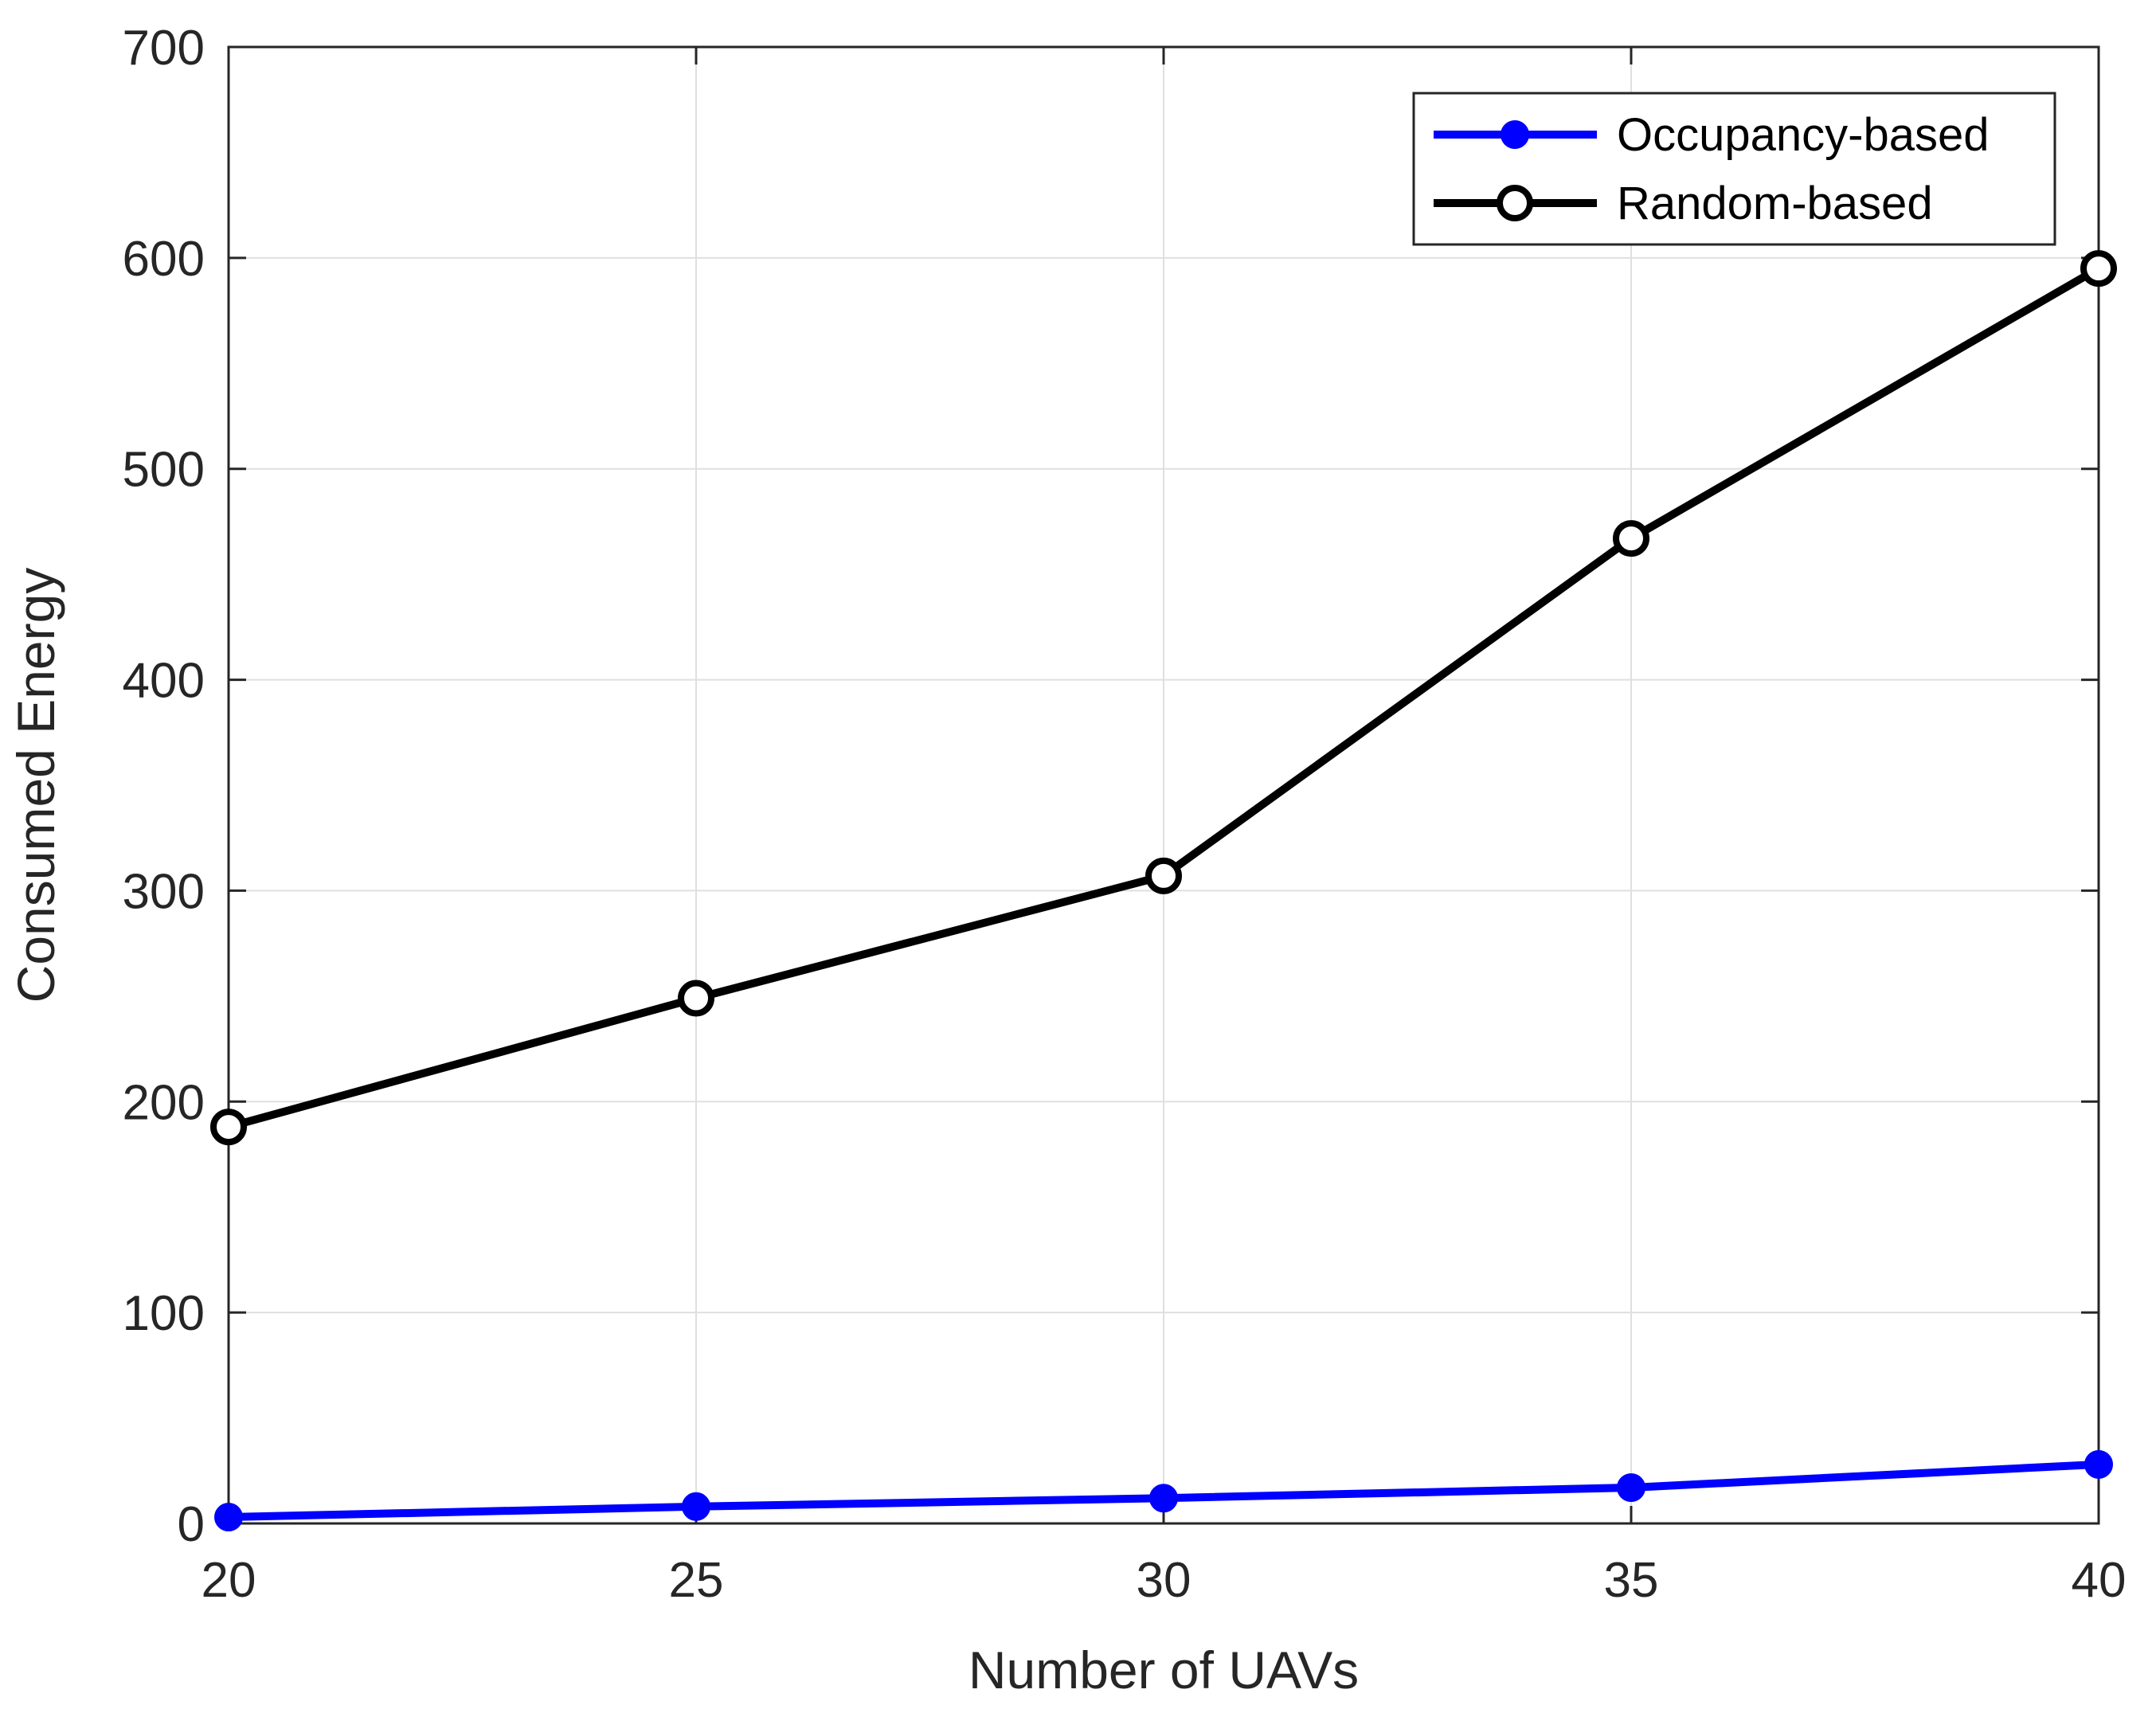 The height and width of the screenshot is (1709, 2156). I want to click on x-tick-label: 25, so click(696, 1580).